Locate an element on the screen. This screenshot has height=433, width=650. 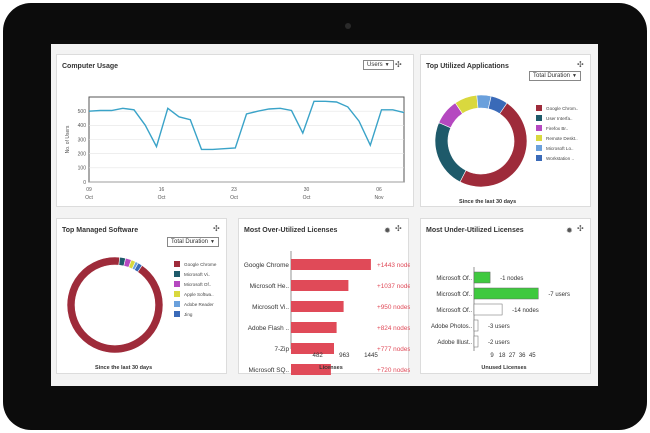
x-tick-label: Nov is located at coordinates (379, 198).